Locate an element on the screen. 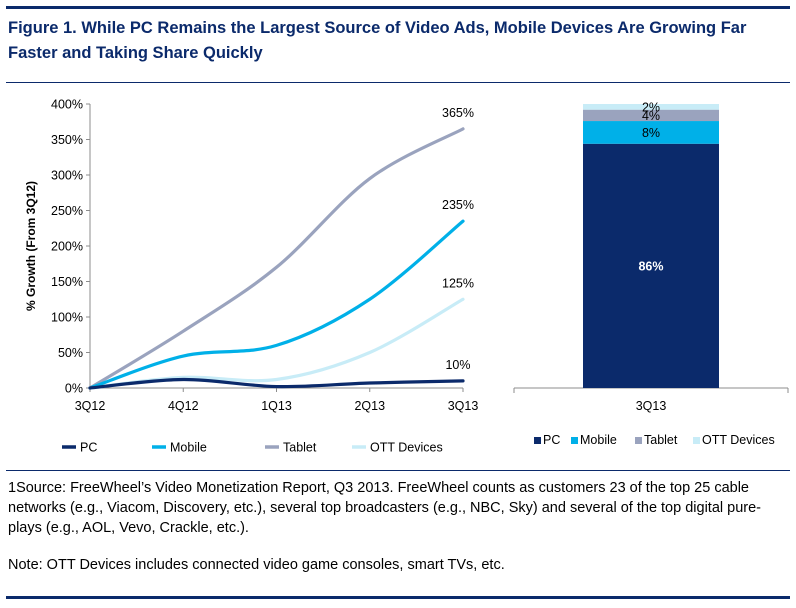 This screenshot has height=608, width=796. title-rule is located at coordinates (398, 82).